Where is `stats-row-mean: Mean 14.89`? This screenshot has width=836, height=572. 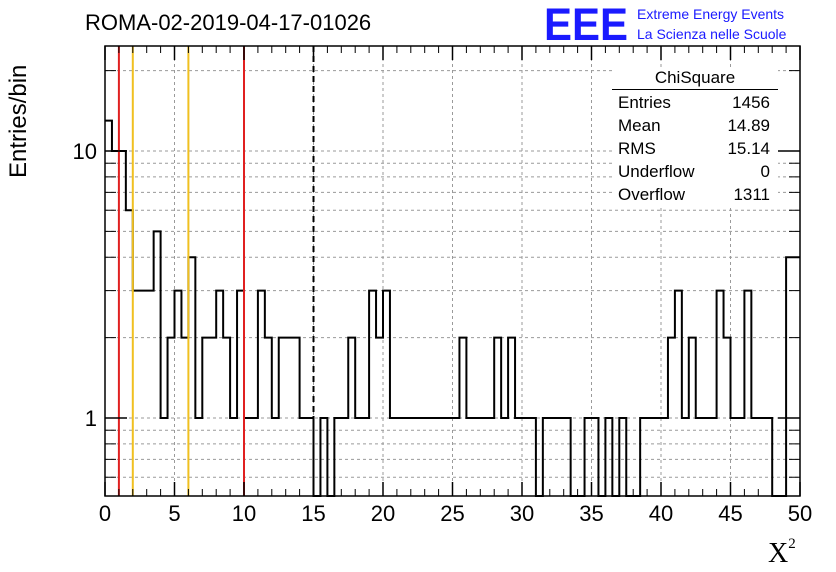
stats-row-mean: Mean 14.89 is located at coordinates (695, 125).